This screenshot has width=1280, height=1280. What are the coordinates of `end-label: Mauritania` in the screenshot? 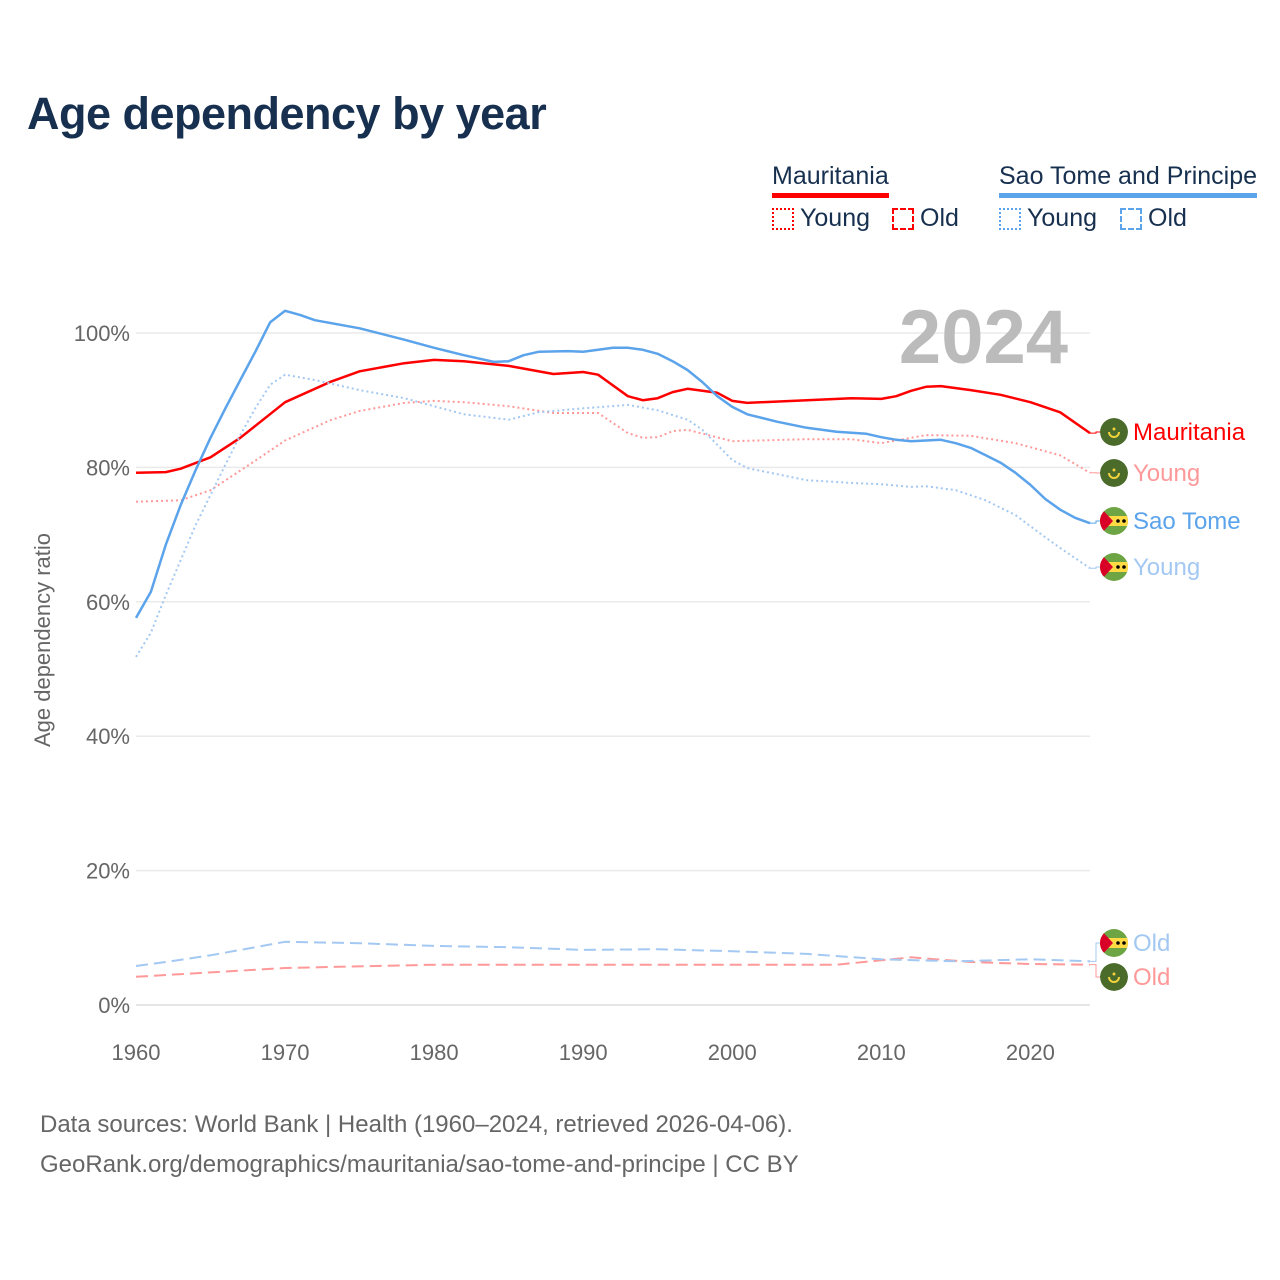 It's located at (1189, 432).